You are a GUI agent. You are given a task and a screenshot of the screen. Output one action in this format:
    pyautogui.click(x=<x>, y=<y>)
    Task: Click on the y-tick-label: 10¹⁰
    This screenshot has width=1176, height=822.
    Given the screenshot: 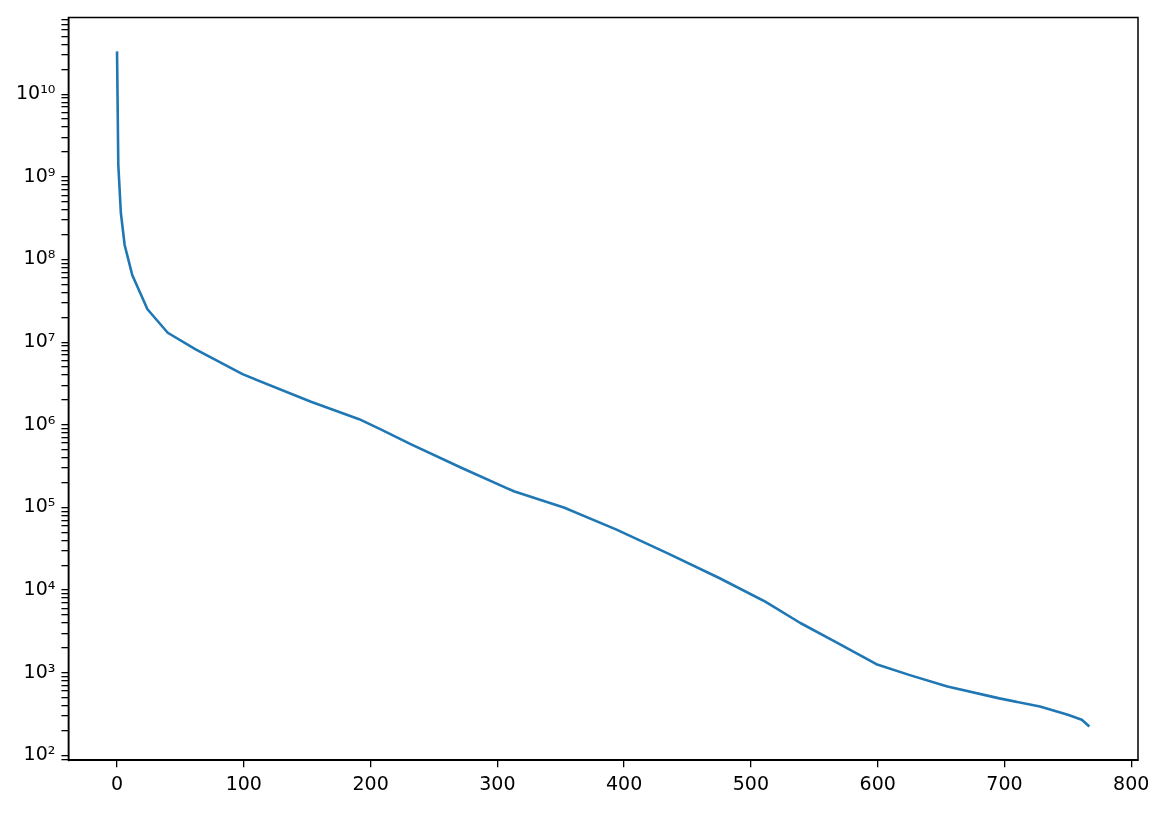 What is the action you would take?
    pyautogui.click(x=35, y=92)
    